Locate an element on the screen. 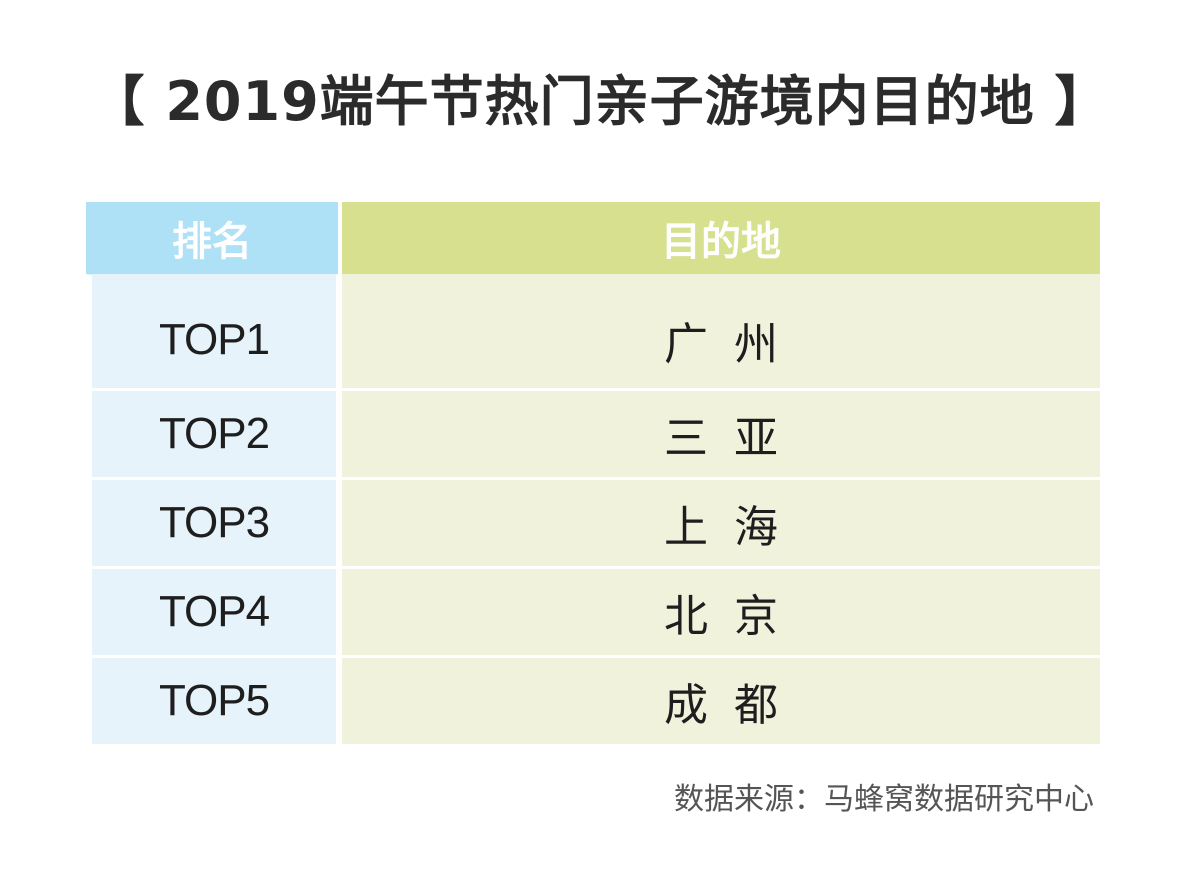 The width and height of the screenshot is (1200, 884). destination-header-label: 目的地 is located at coordinates (721, 242).